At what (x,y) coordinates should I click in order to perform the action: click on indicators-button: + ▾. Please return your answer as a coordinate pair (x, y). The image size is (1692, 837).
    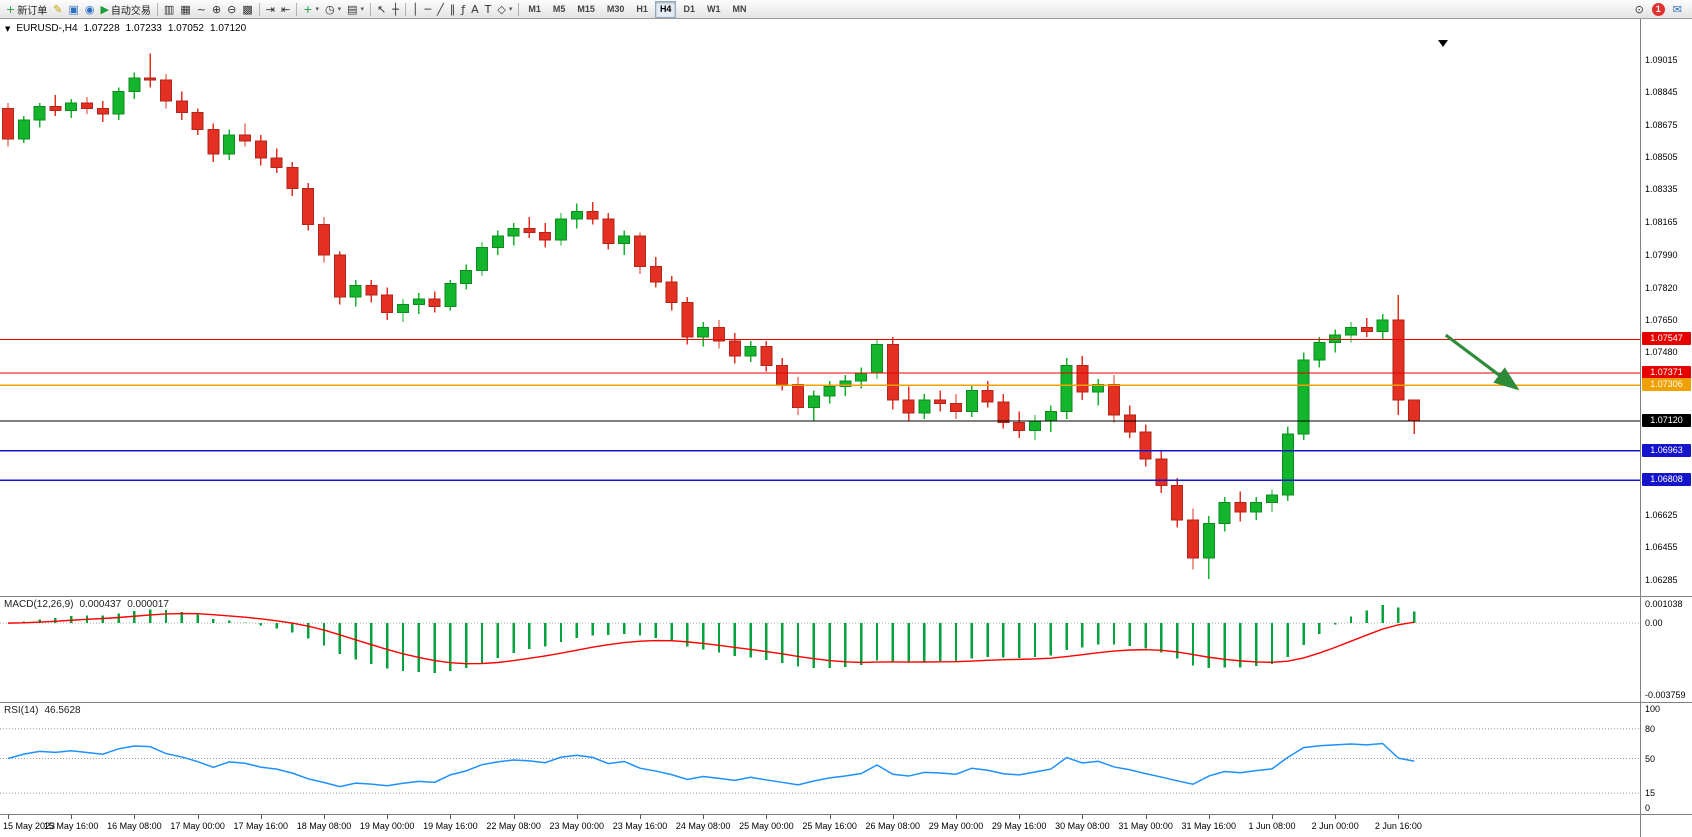
    Looking at the image, I should click on (311, 9).